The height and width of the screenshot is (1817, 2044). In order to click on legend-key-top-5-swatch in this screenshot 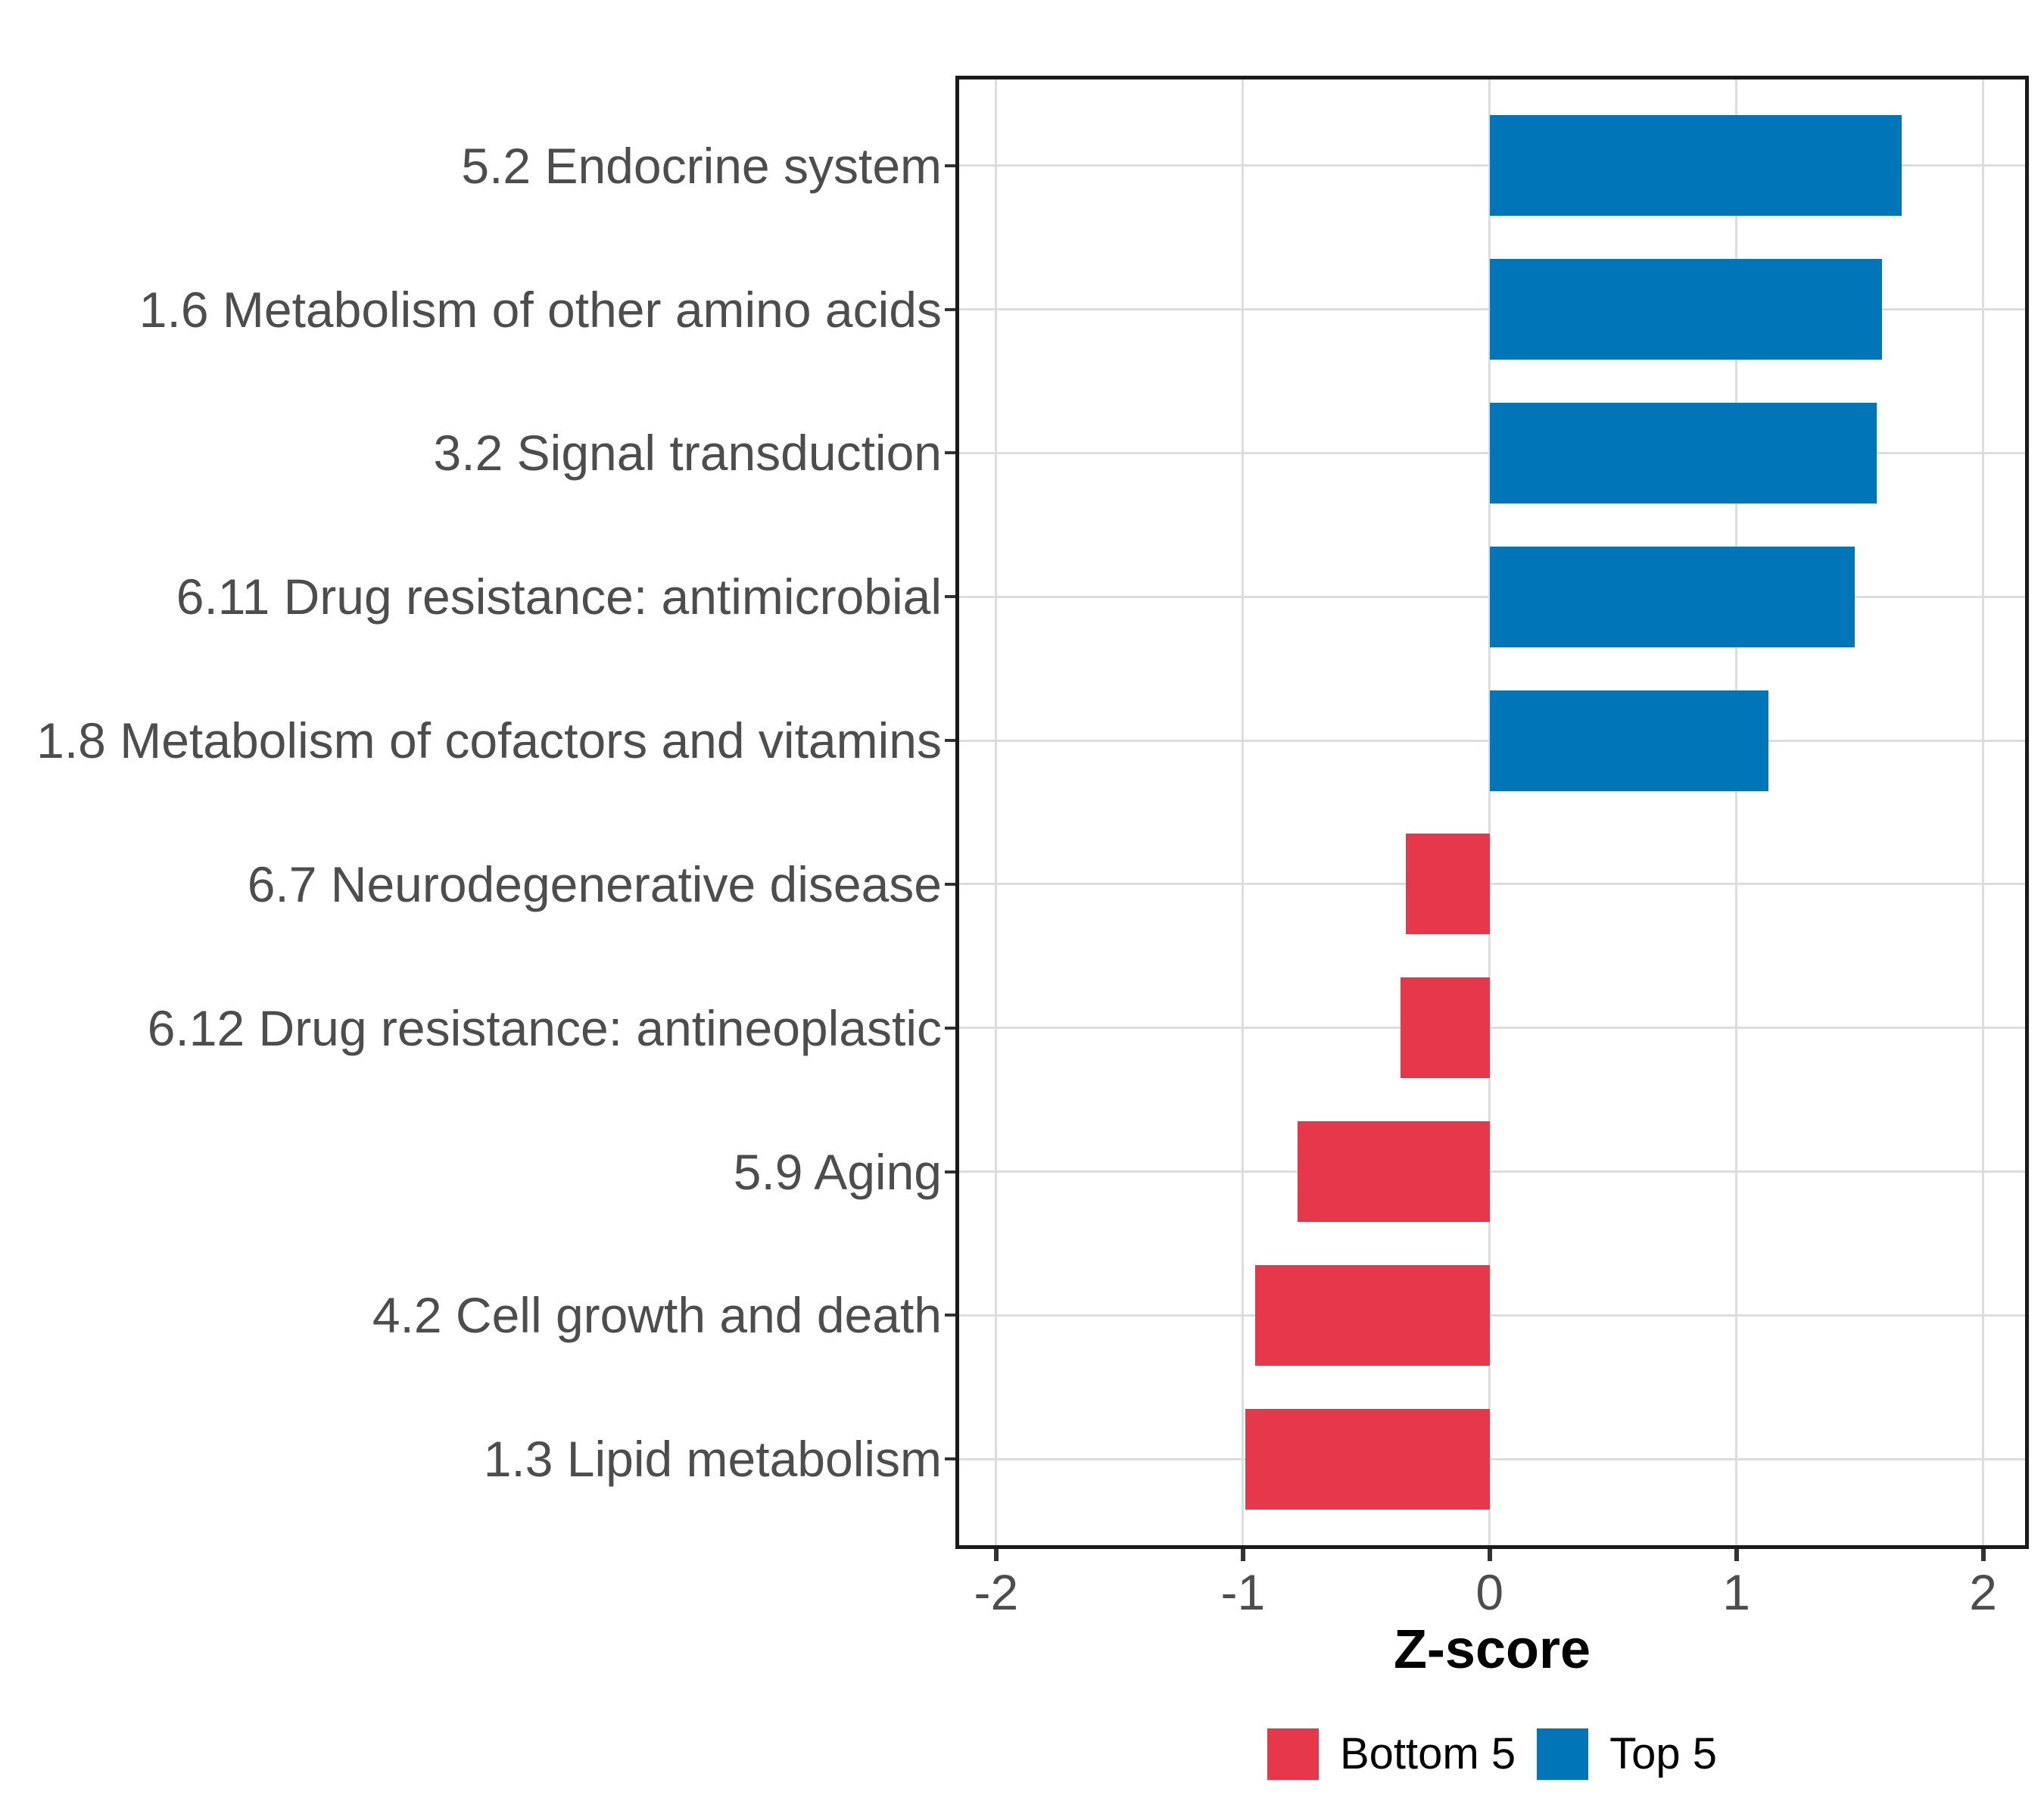, I will do `click(1563, 1754)`.